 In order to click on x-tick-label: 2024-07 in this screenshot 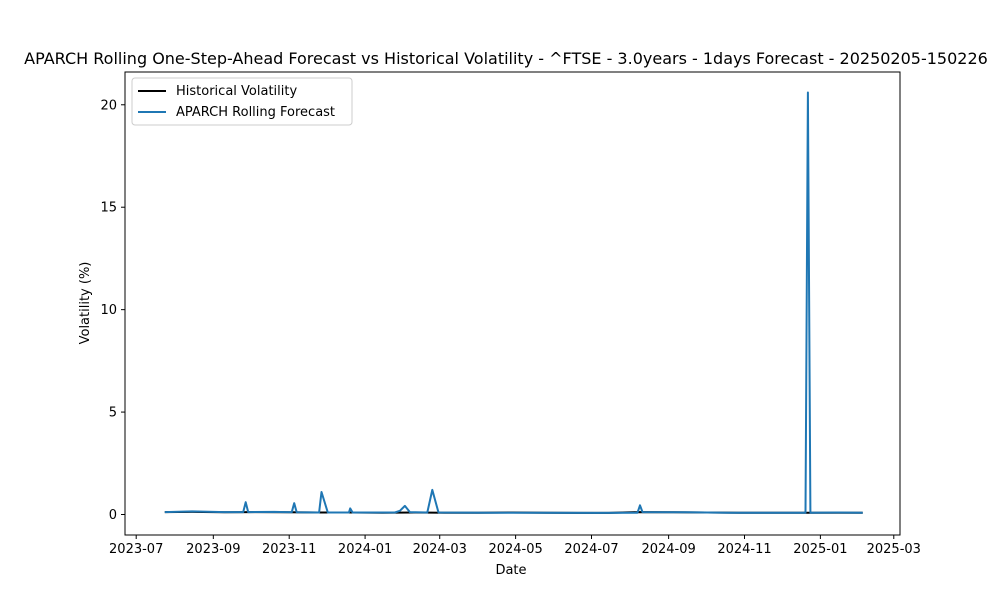, I will do `click(591, 549)`.